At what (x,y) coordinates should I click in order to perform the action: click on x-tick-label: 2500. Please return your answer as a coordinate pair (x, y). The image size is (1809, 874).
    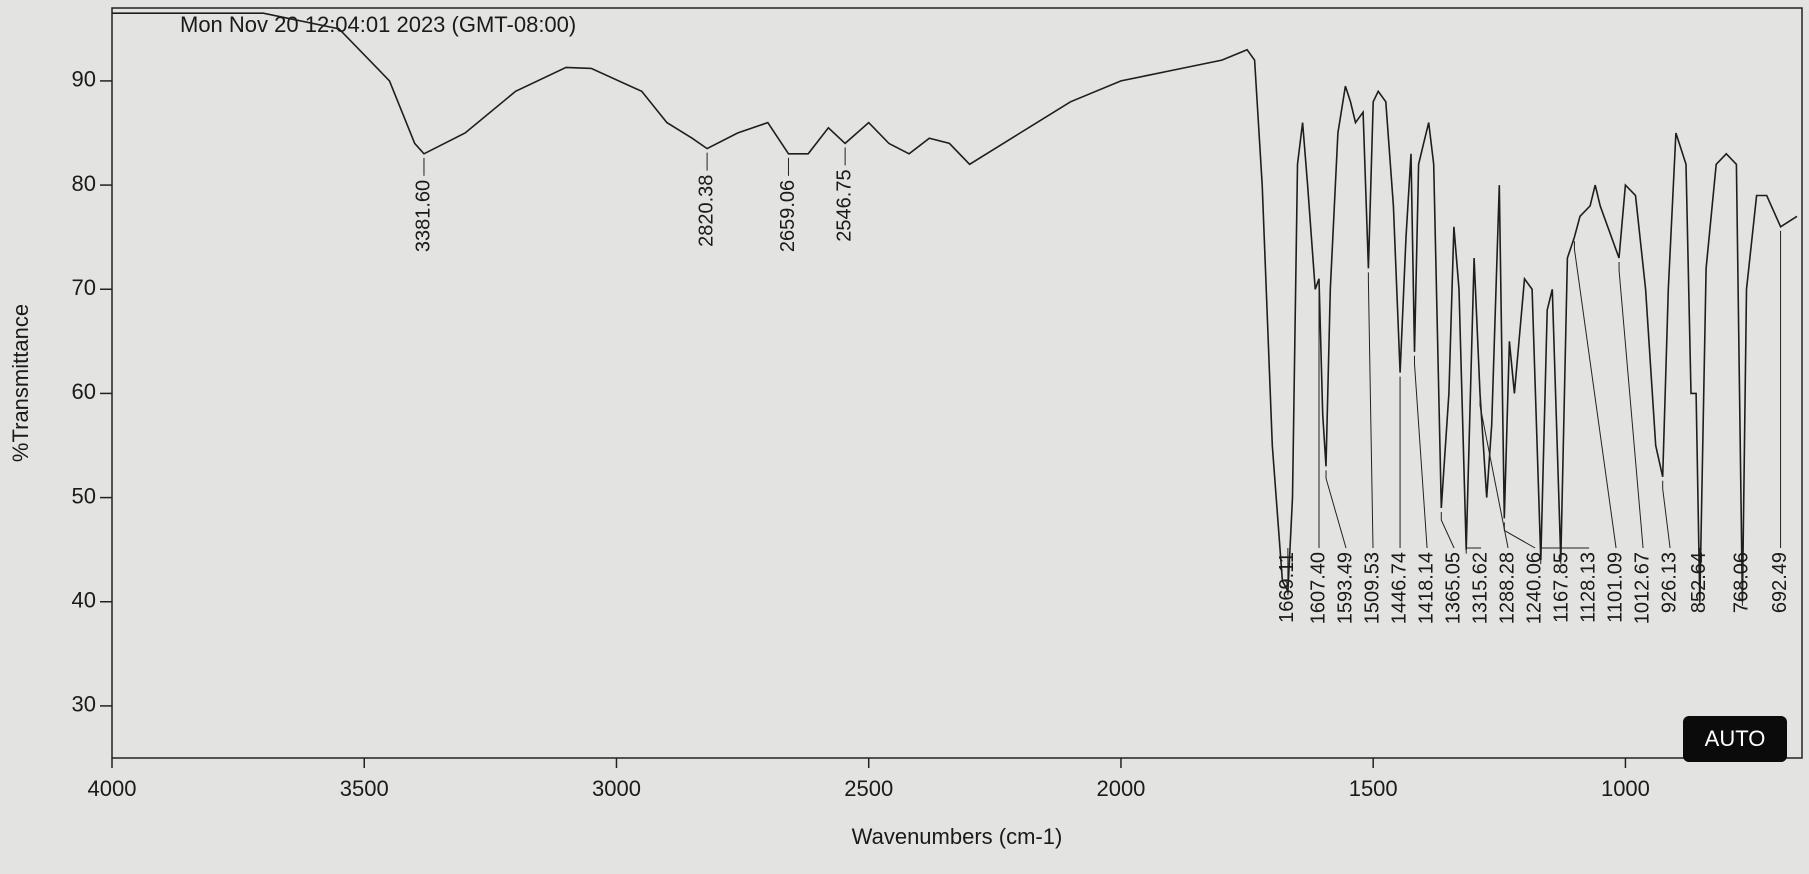
    Looking at the image, I should click on (868, 788).